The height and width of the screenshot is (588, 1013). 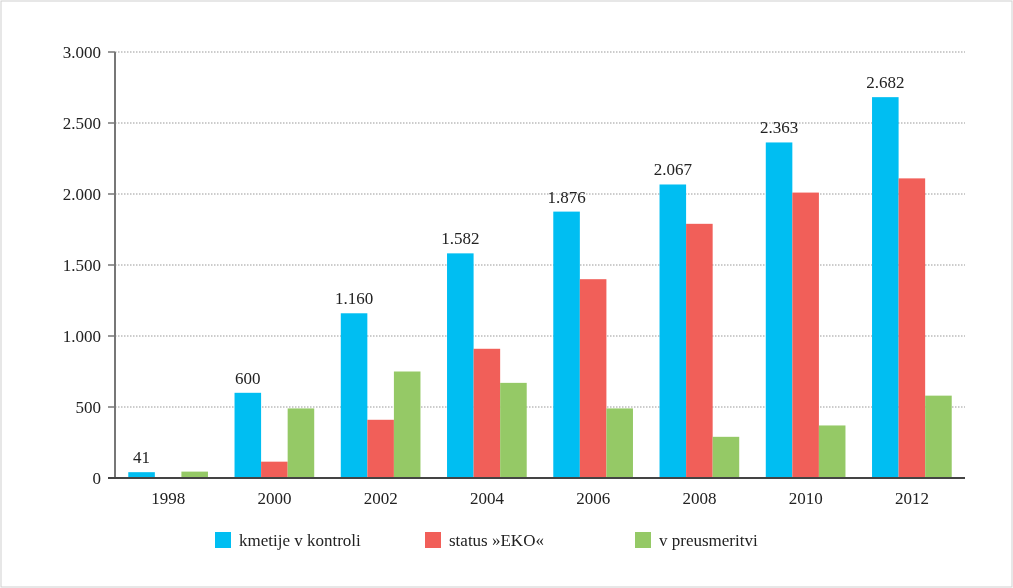 What do you see at coordinates (248, 378) in the screenshot?
I see `data-label: 600` at bounding box center [248, 378].